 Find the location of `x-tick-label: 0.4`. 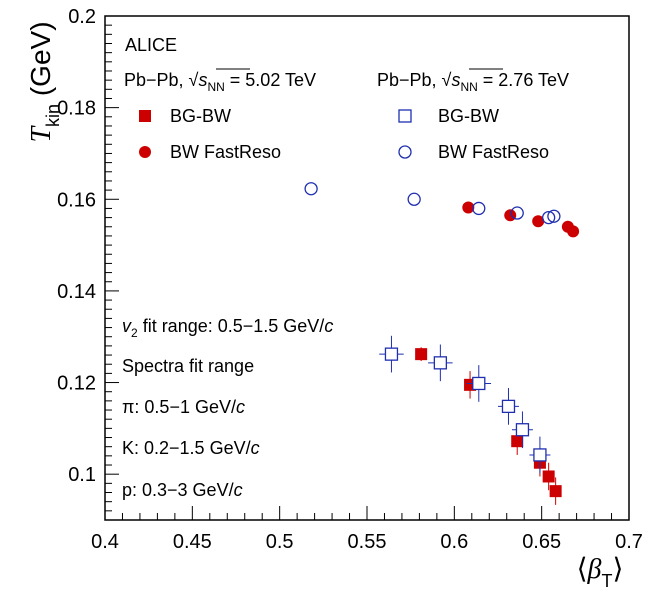

x-tick-label: 0.4 is located at coordinates (105, 542).